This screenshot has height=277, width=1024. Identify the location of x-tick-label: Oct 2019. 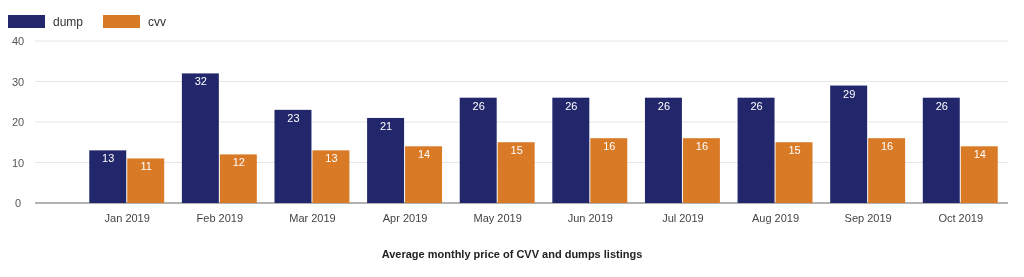
(961, 218).